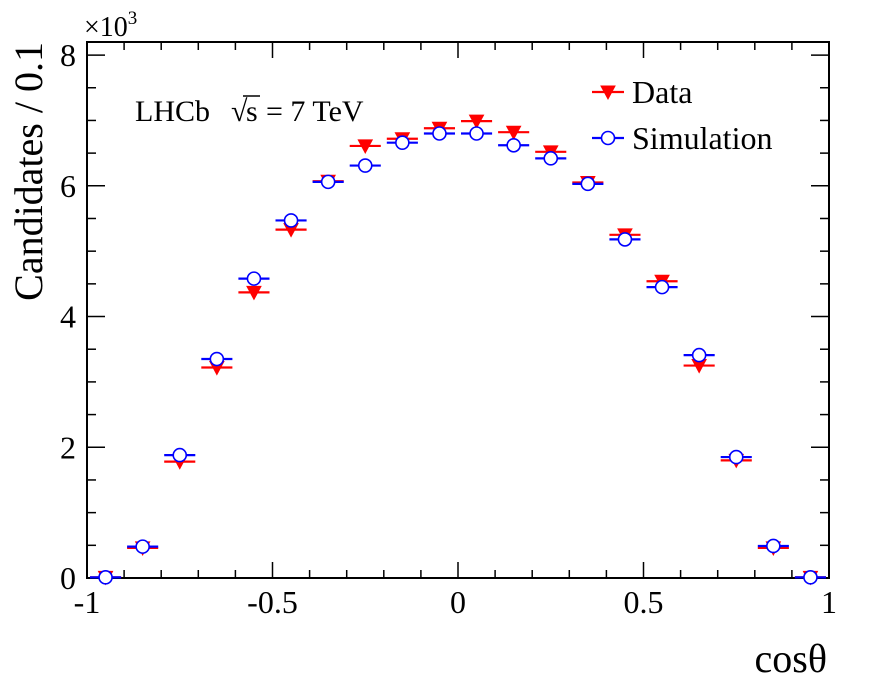 The height and width of the screenshot is (690, 872). Describe the element at coordinates (458, 602) in the screenshot. I see `x-tick-label: 0` at that location.